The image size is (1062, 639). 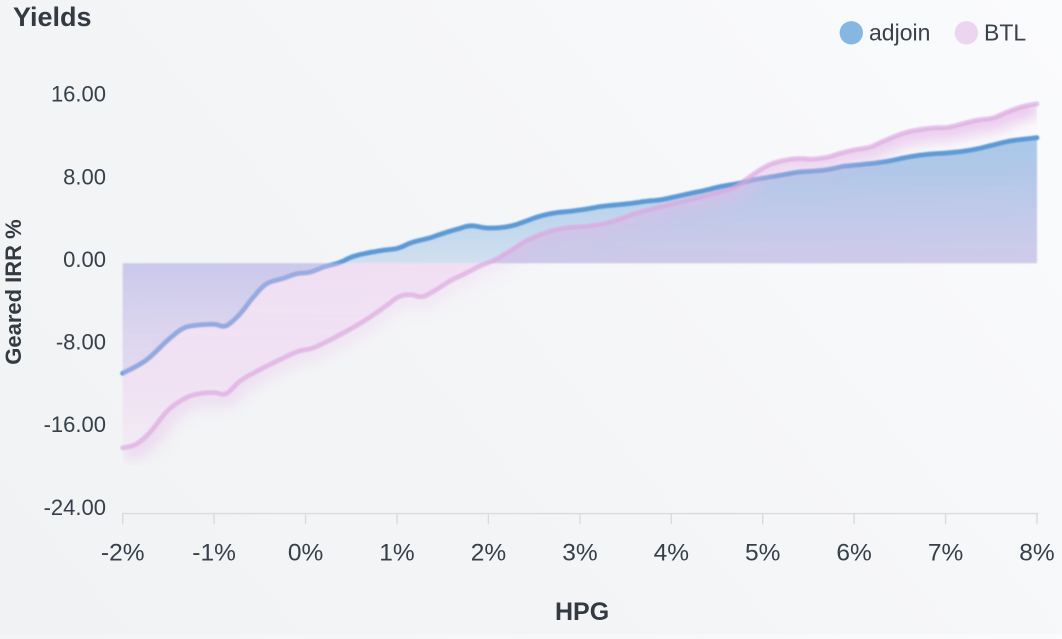 What do you see at coordinates (52, 17) in the screenshot?
I see `svg-text: Yields` at bounding box center [52, 17].